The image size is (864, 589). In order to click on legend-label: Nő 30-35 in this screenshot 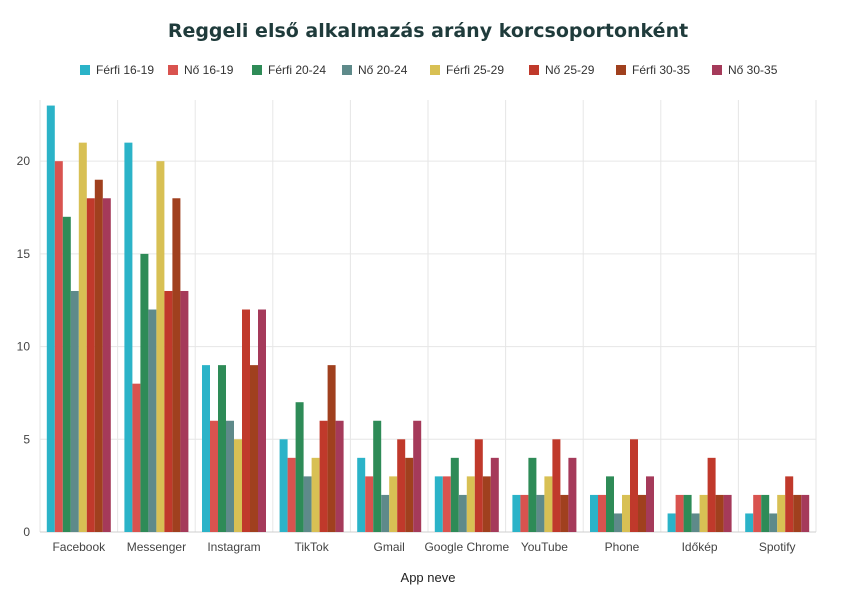, I will do `click(753, 70)`.